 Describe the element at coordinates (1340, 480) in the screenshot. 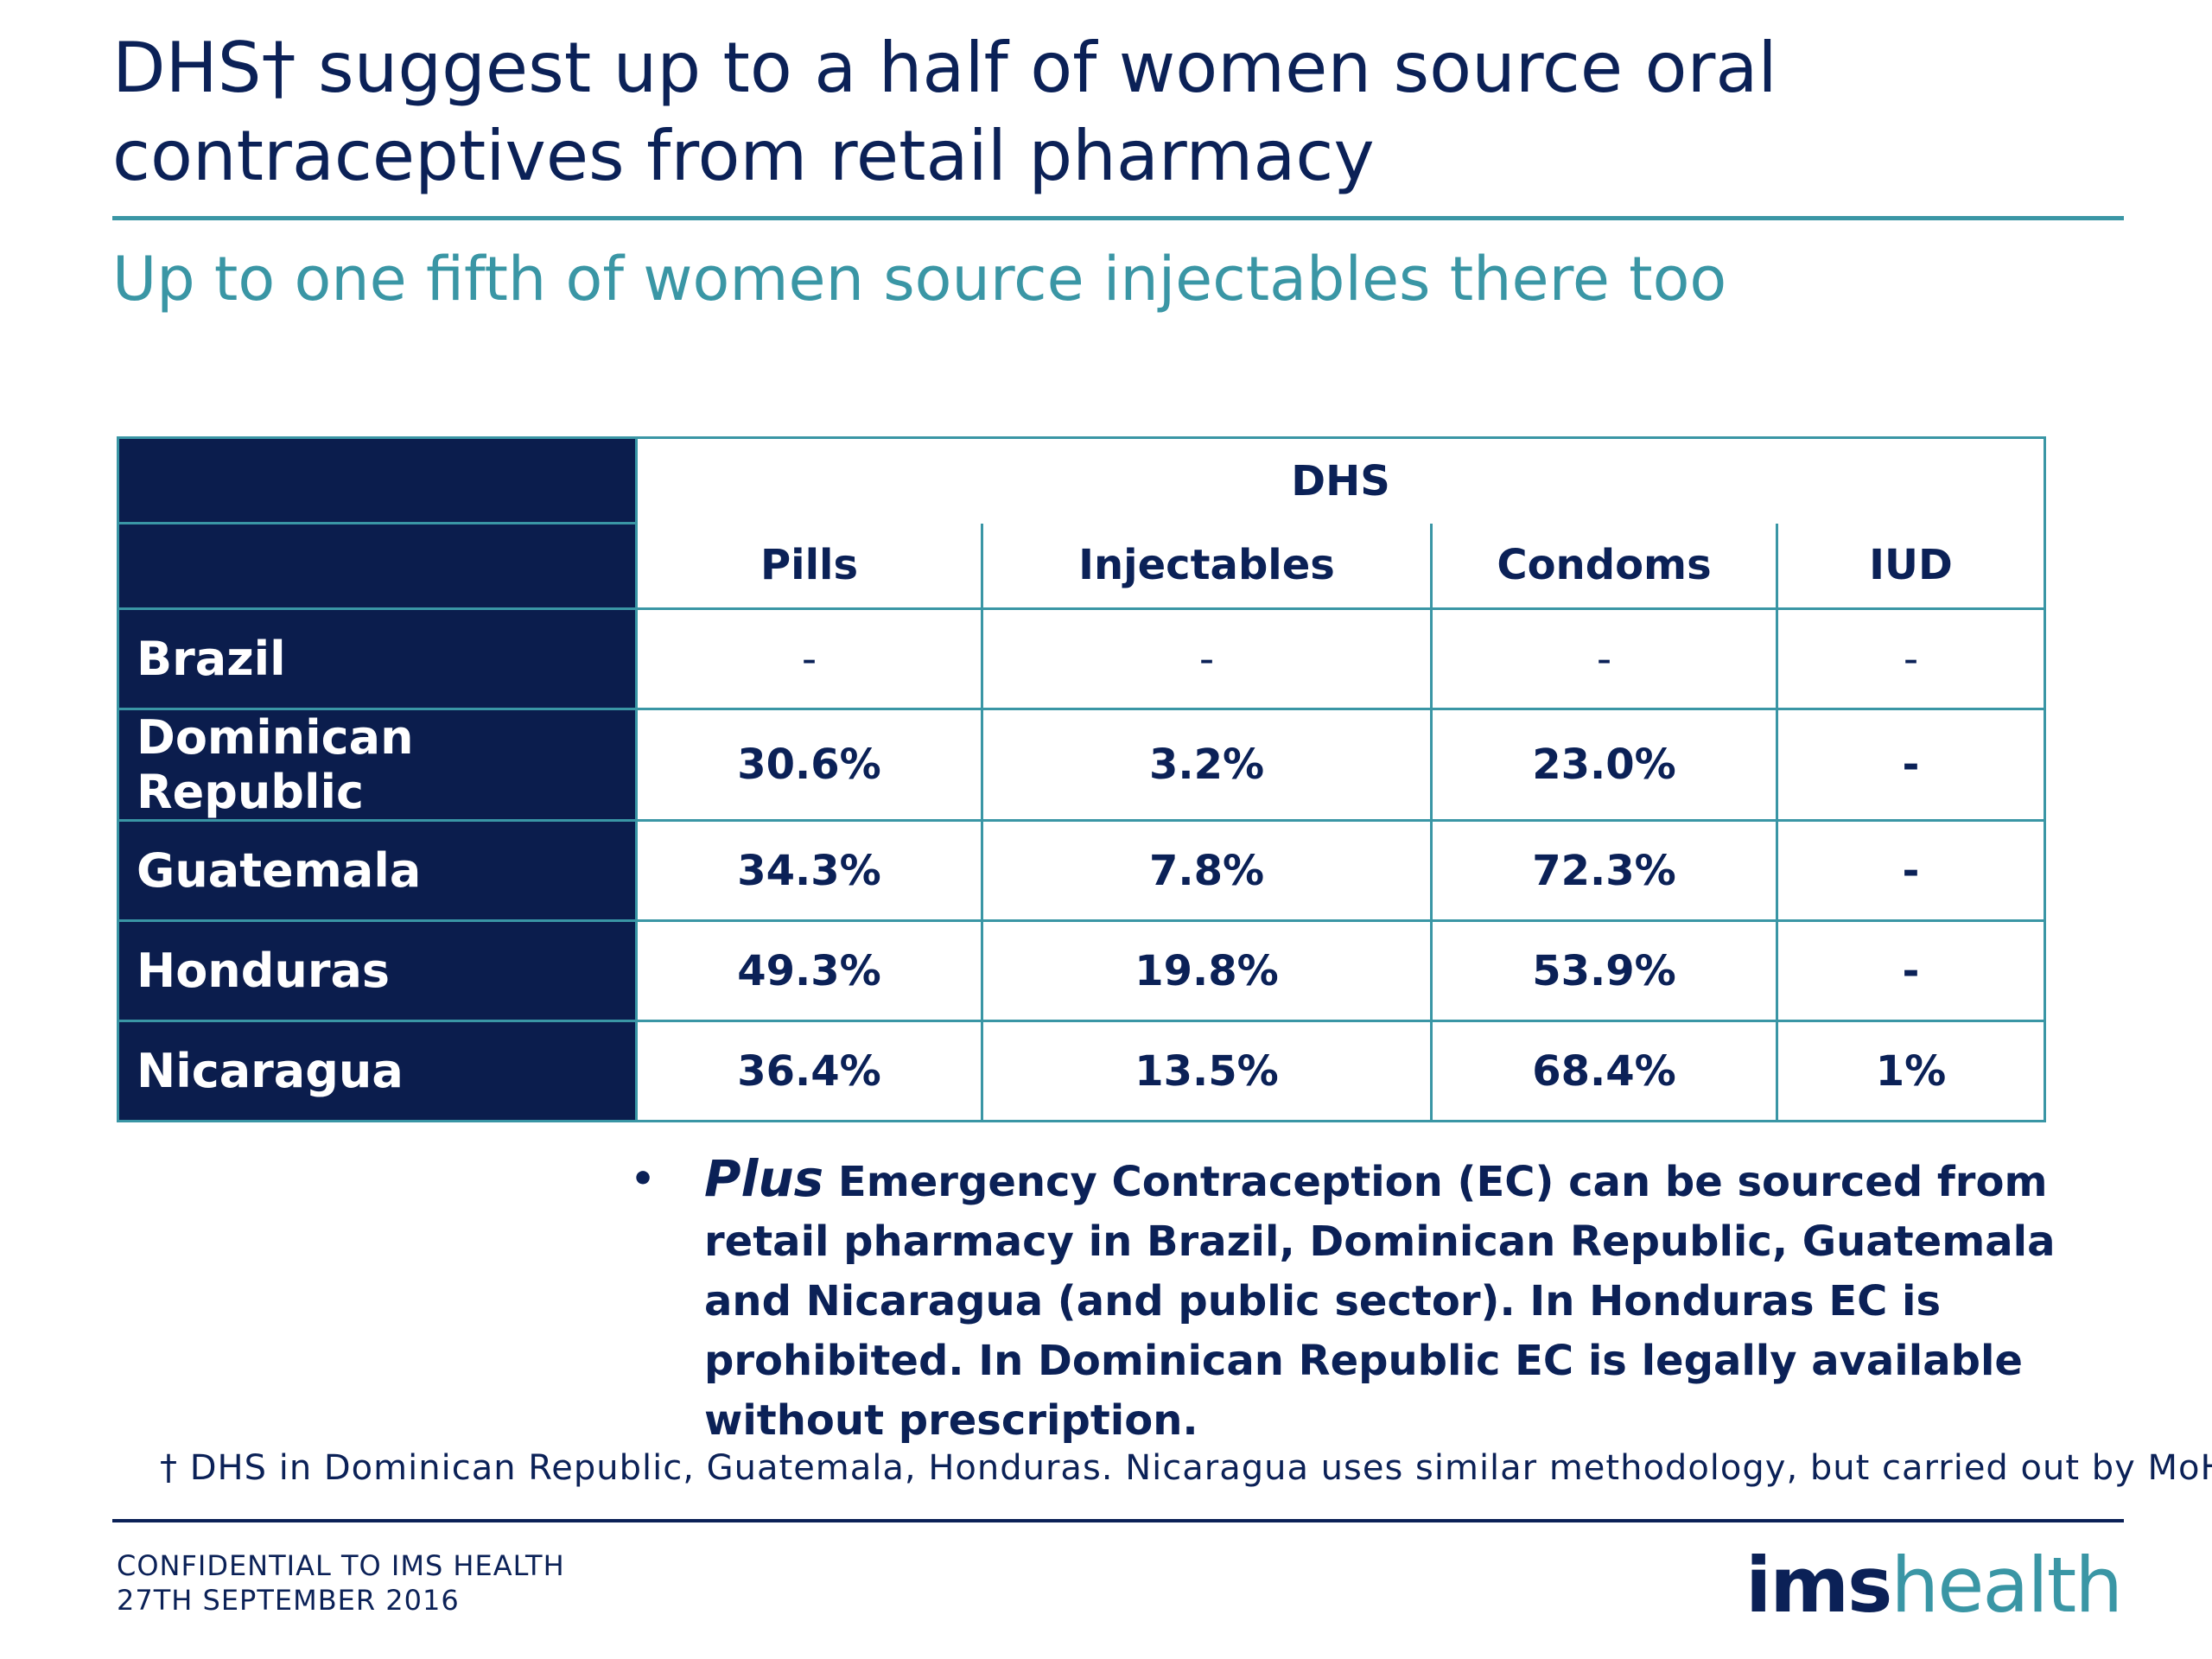

I see `dhs-group-header: DHS` at that location.